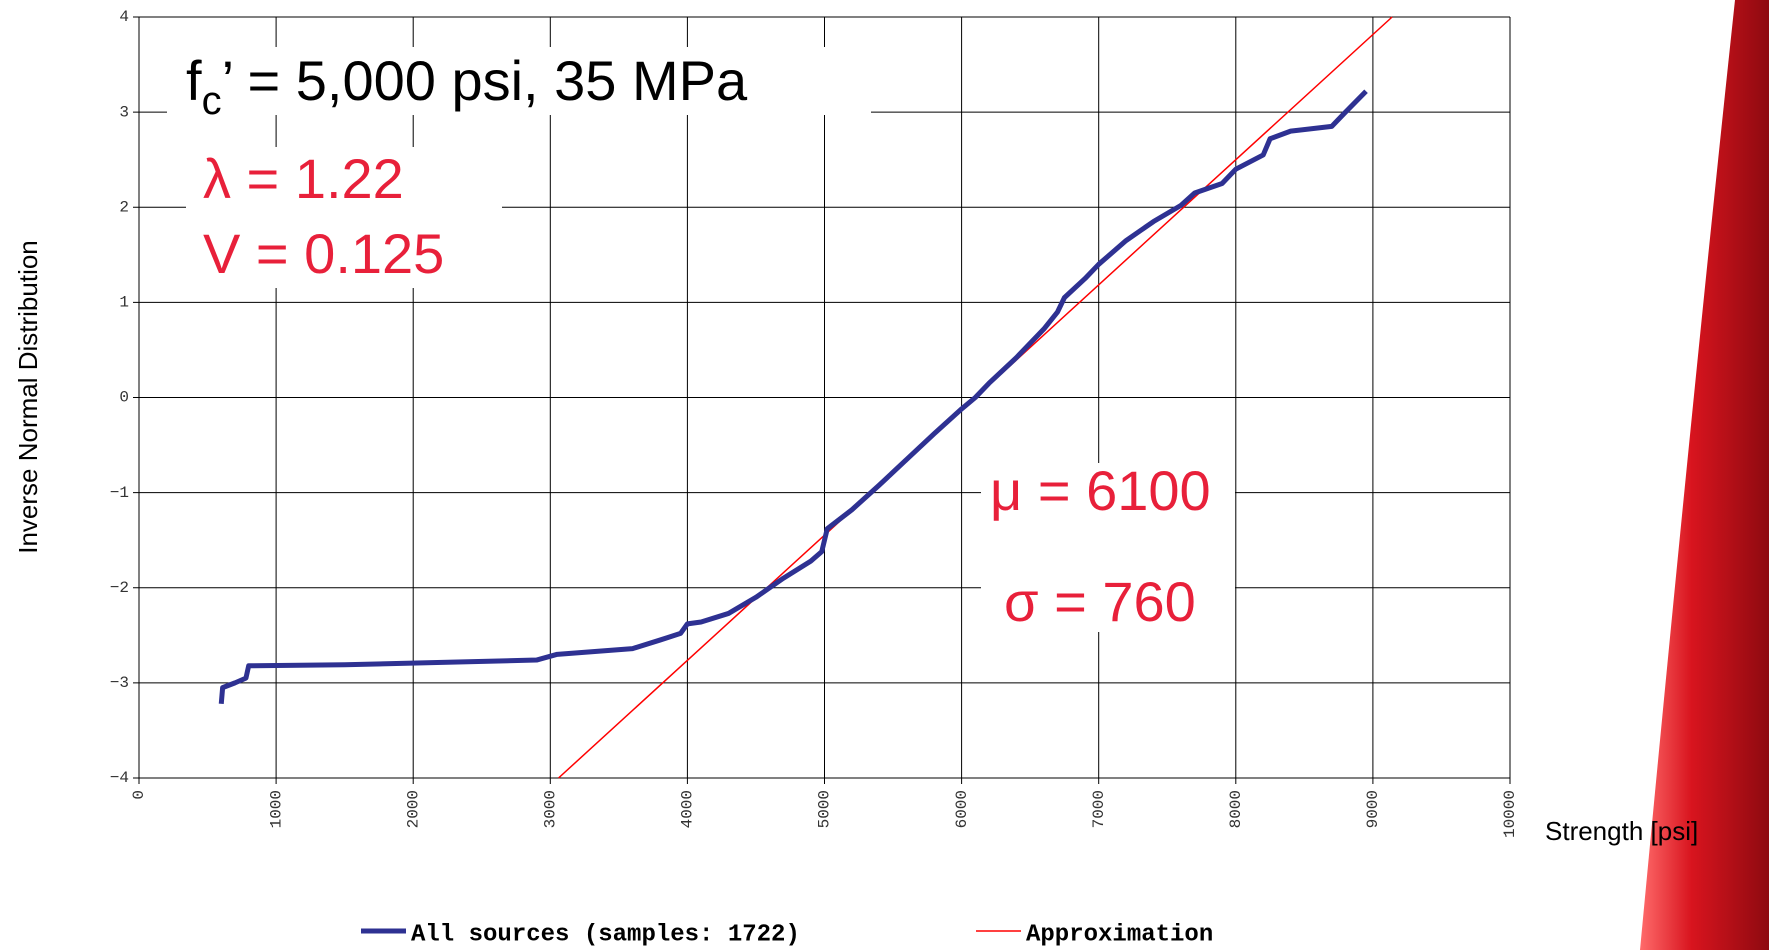  I want to click on y-tick-label: 0, so click(124, 398).